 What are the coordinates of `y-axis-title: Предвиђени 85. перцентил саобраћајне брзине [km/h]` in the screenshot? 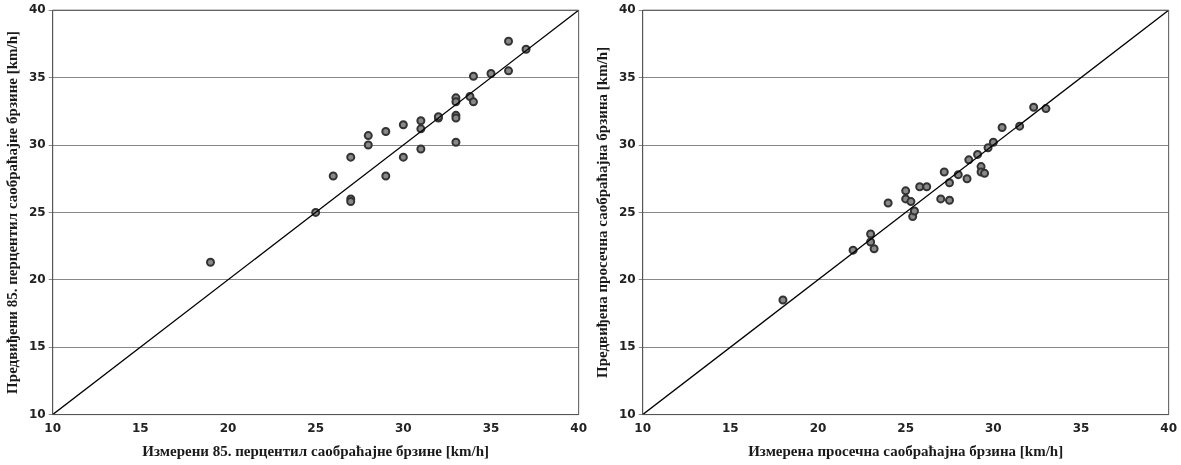 It's located at (11, 212).